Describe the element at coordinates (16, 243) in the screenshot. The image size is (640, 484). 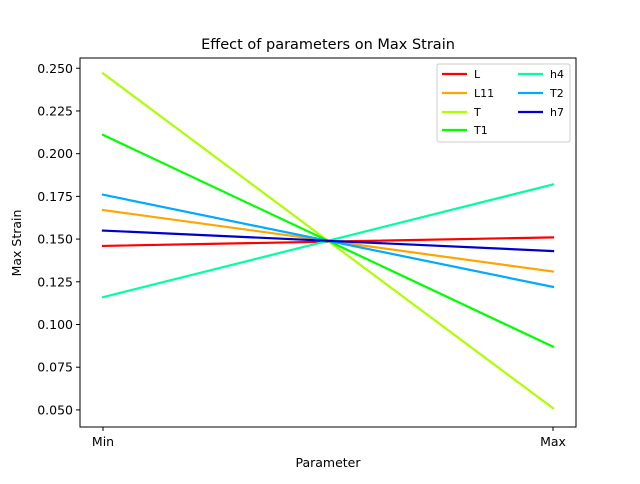
I see `y-axis-label: Max Strain` at that location.